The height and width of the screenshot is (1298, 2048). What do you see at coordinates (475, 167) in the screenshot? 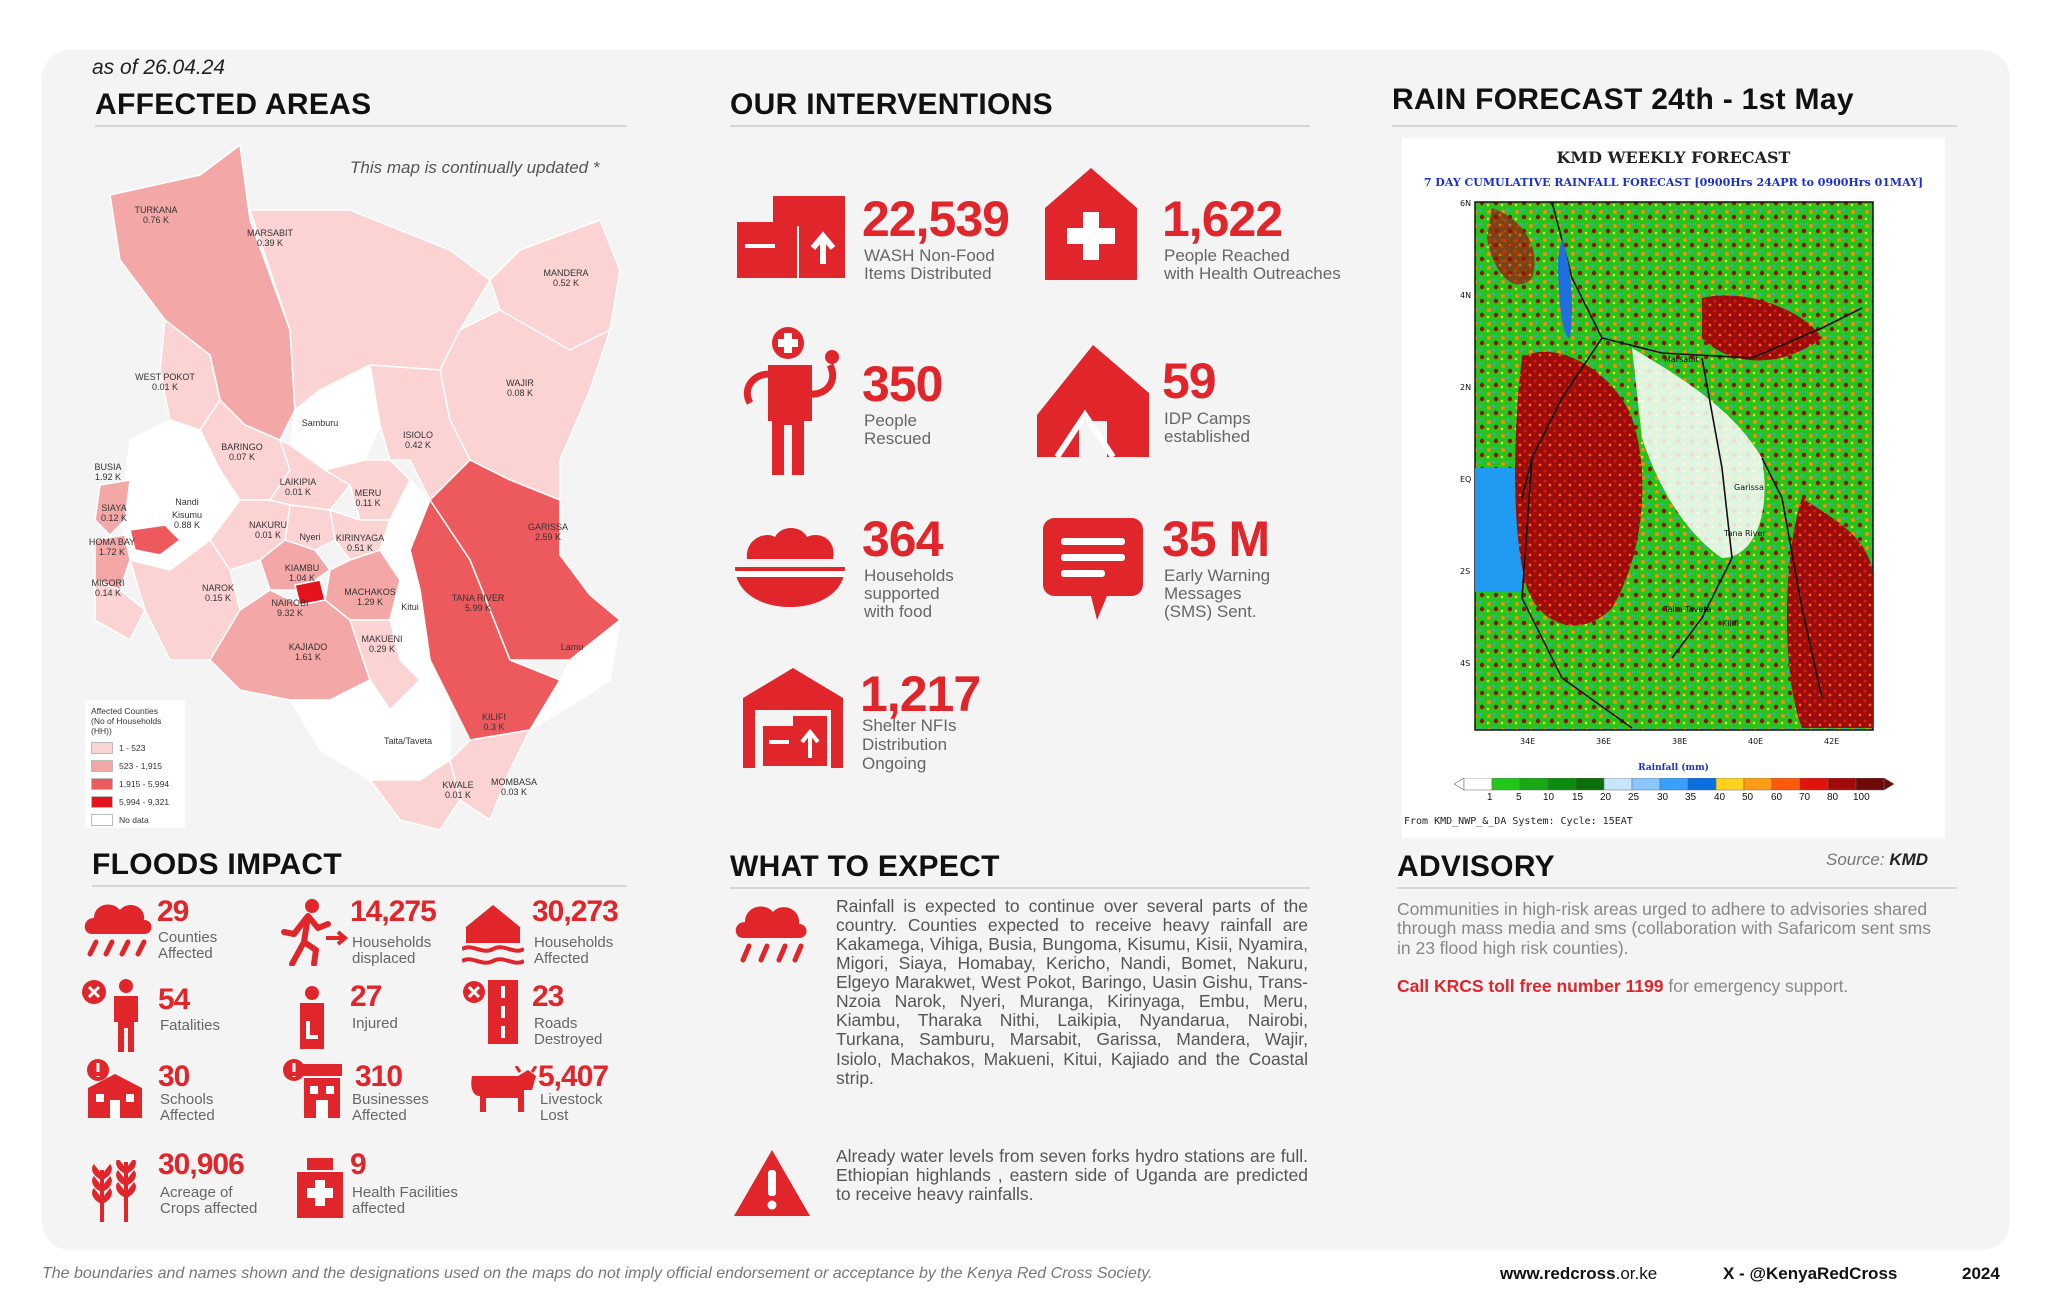
I see `map-note: This map is continually updated *` at bounding box center [475, 167].